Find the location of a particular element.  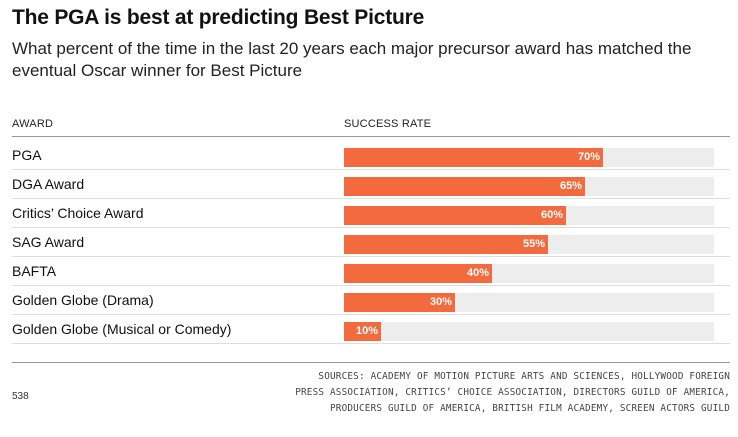

bar-track: 40% is located at coordinates (529, 273).